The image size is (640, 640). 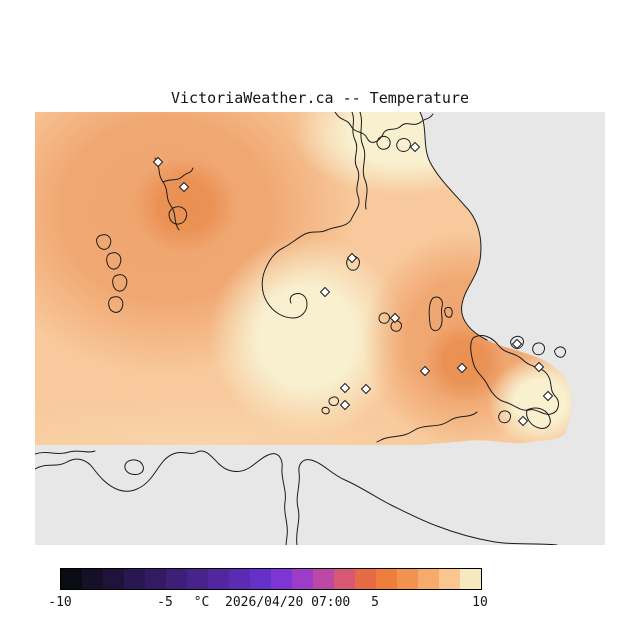 I want to click on islet-center, so click(x=353, y=263).